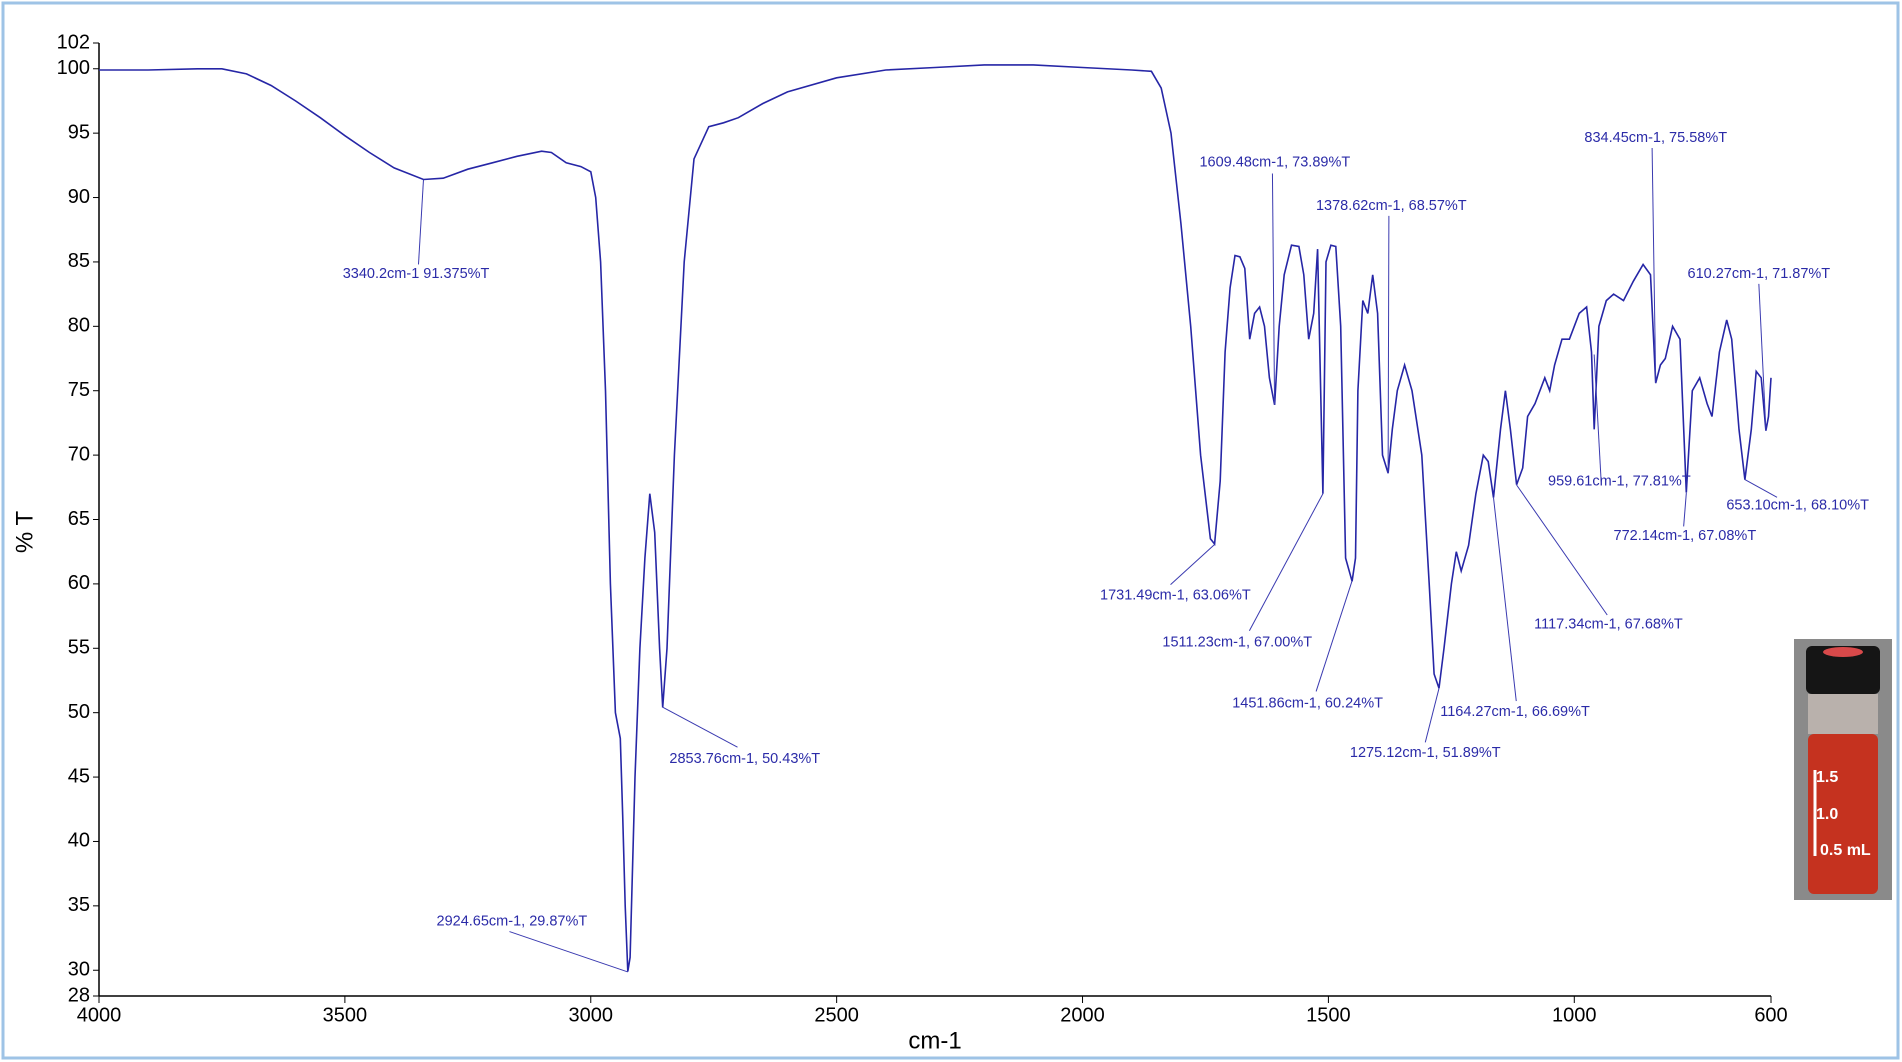 The width and height of the screenshot is (1902, 1062). What do you see at coordinates (591, 1015) in the screenshot?
I see `x-tick-label: 3000` at bounding box center [591, 1015].